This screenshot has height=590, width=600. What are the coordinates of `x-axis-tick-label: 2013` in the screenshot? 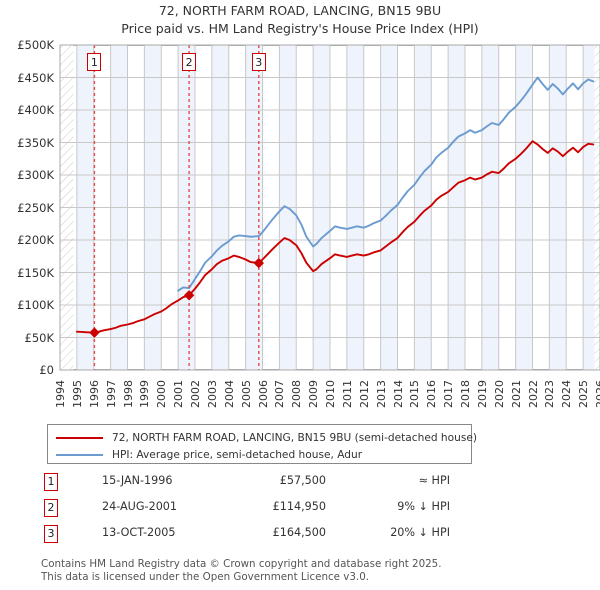 It's located at (381, 394).